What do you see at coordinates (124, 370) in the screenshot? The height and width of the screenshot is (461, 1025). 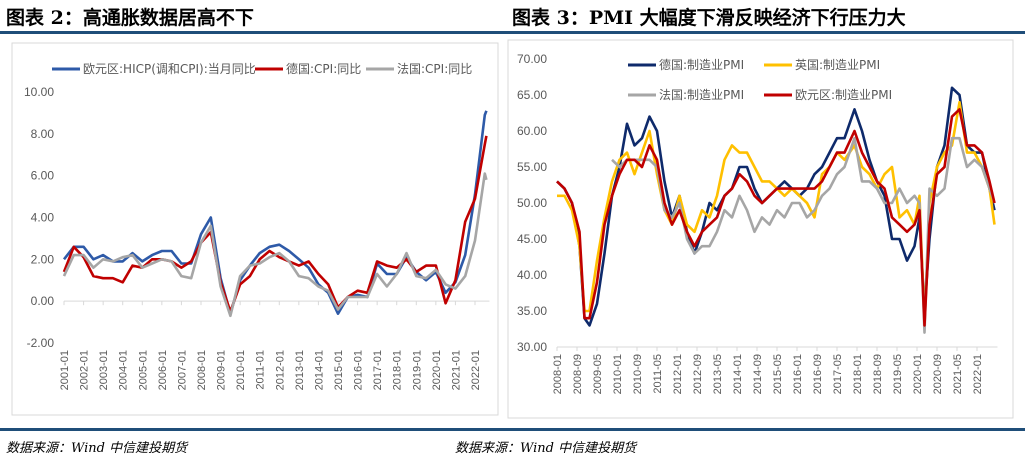 I see `x-tick-label: 2004-01` at bounding box center [124, 370].